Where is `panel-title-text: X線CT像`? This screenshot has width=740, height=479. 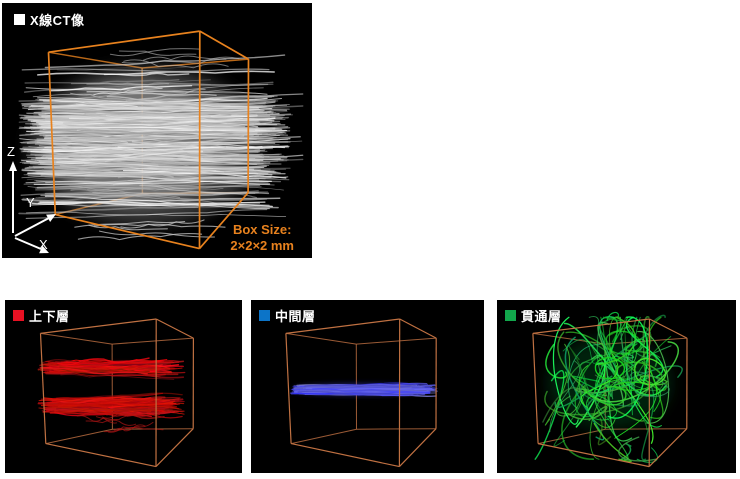
panel-title-text: X線CT像 is located at coordinates (57, 20).